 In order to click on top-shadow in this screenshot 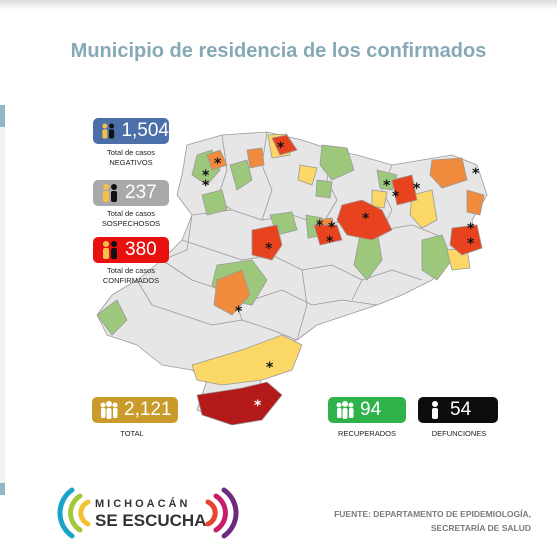, I will do `click(278, 5)`.